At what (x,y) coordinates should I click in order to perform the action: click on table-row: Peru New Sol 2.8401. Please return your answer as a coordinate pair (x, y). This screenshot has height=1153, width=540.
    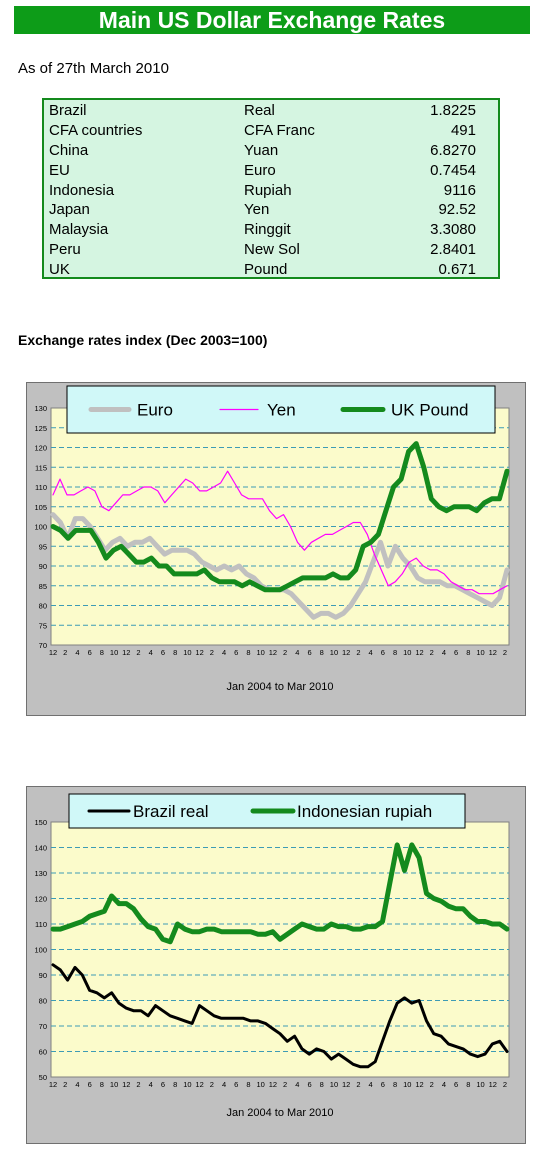
    Looking at the image, I should click on (271, 250).